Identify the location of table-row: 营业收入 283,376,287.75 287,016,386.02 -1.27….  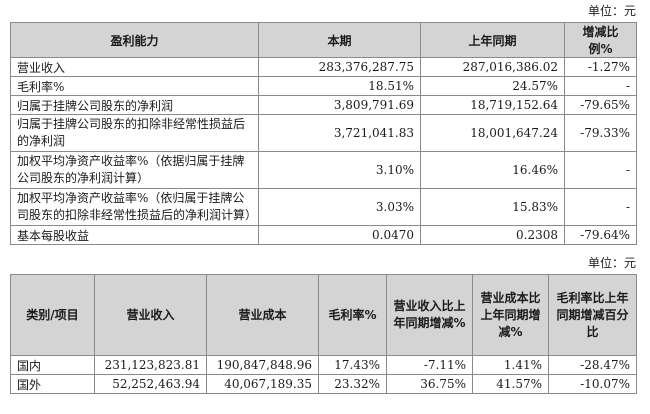
(324, 67).